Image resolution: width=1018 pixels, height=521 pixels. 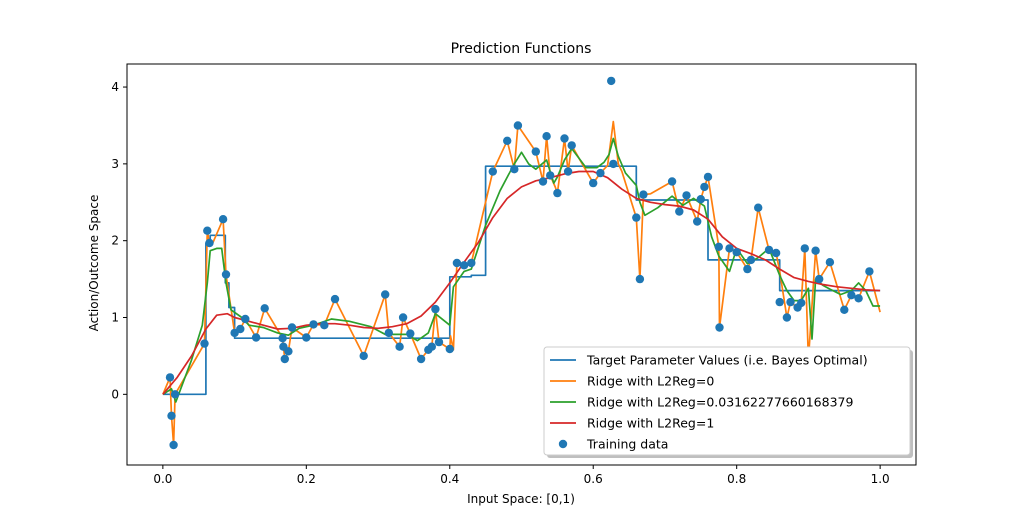 What do you see at coordinates (593, 479) in the screenshot?
I see `x-tick-label: 0.6` at bounding box center [593, 479].